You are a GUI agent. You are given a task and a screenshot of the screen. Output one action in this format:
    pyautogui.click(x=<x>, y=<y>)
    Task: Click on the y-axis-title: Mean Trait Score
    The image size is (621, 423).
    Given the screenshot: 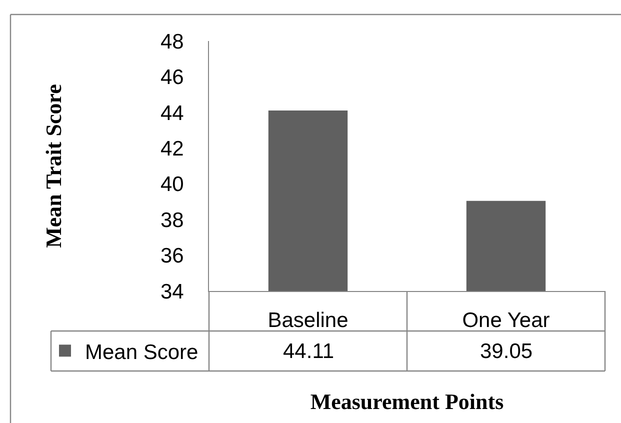 What is the action you would take?
    pyautogui.click(x=53, y=166)
    